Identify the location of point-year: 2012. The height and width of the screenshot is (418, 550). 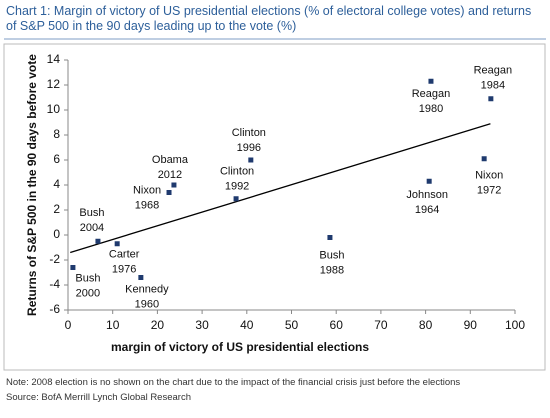
(170, 175).